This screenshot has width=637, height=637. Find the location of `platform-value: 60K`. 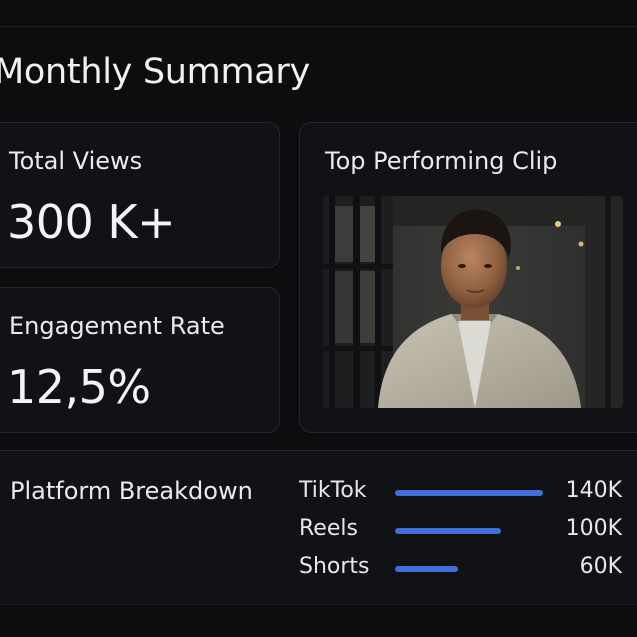

platform-value: 60K is located at coordinates (600, 566).